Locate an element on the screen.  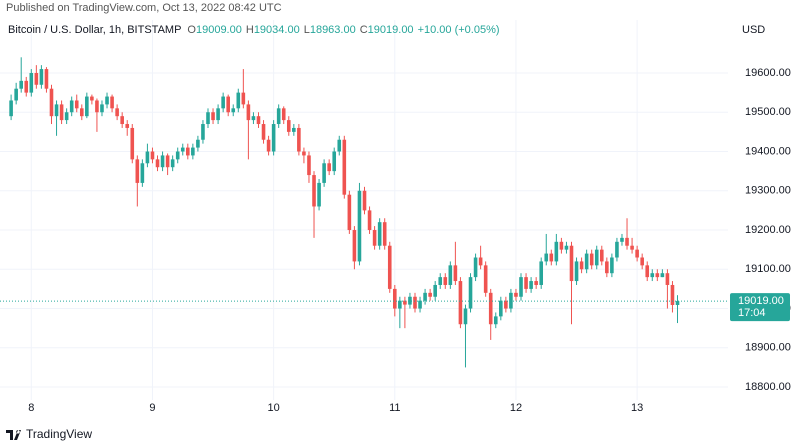
last-price-label: 19019.00 is located at coordinates (761, 301).